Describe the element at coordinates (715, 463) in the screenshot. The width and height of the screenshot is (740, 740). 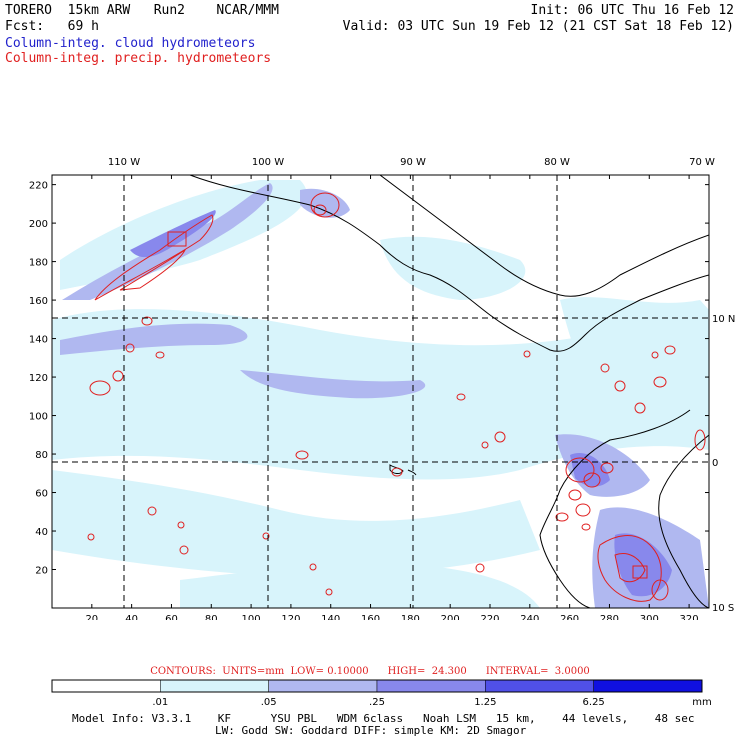
I see `latitude-label: 0` at that location.